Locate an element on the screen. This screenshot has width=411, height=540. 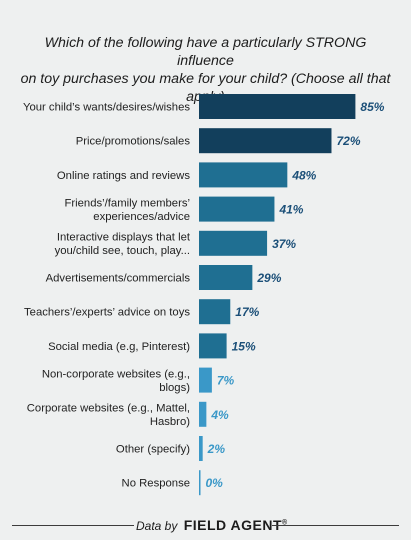
category-label: Your child’s wants/desires/wishes is located at coordinates (106, 108).